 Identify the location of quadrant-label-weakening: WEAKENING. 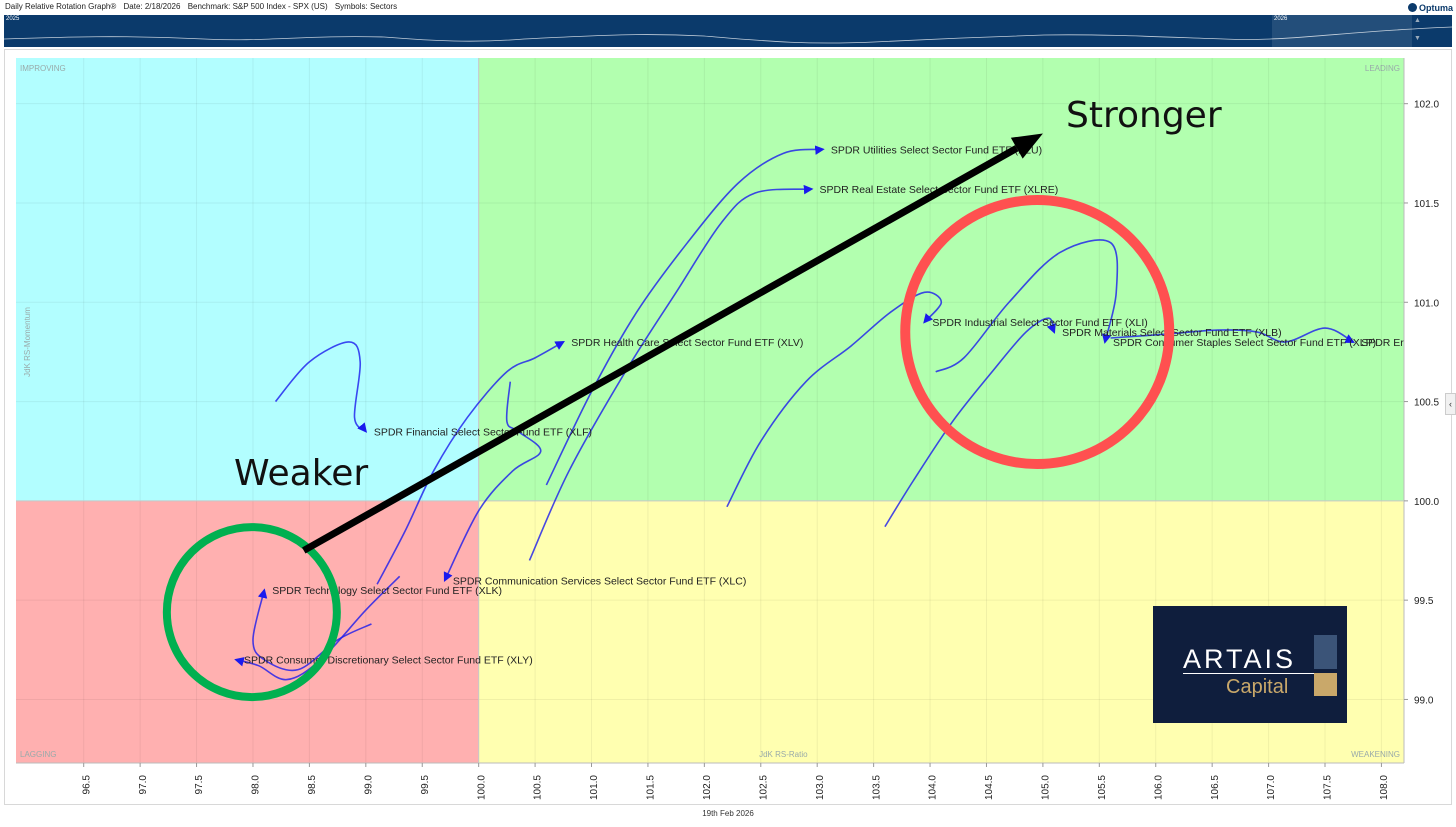
(1375, 754).